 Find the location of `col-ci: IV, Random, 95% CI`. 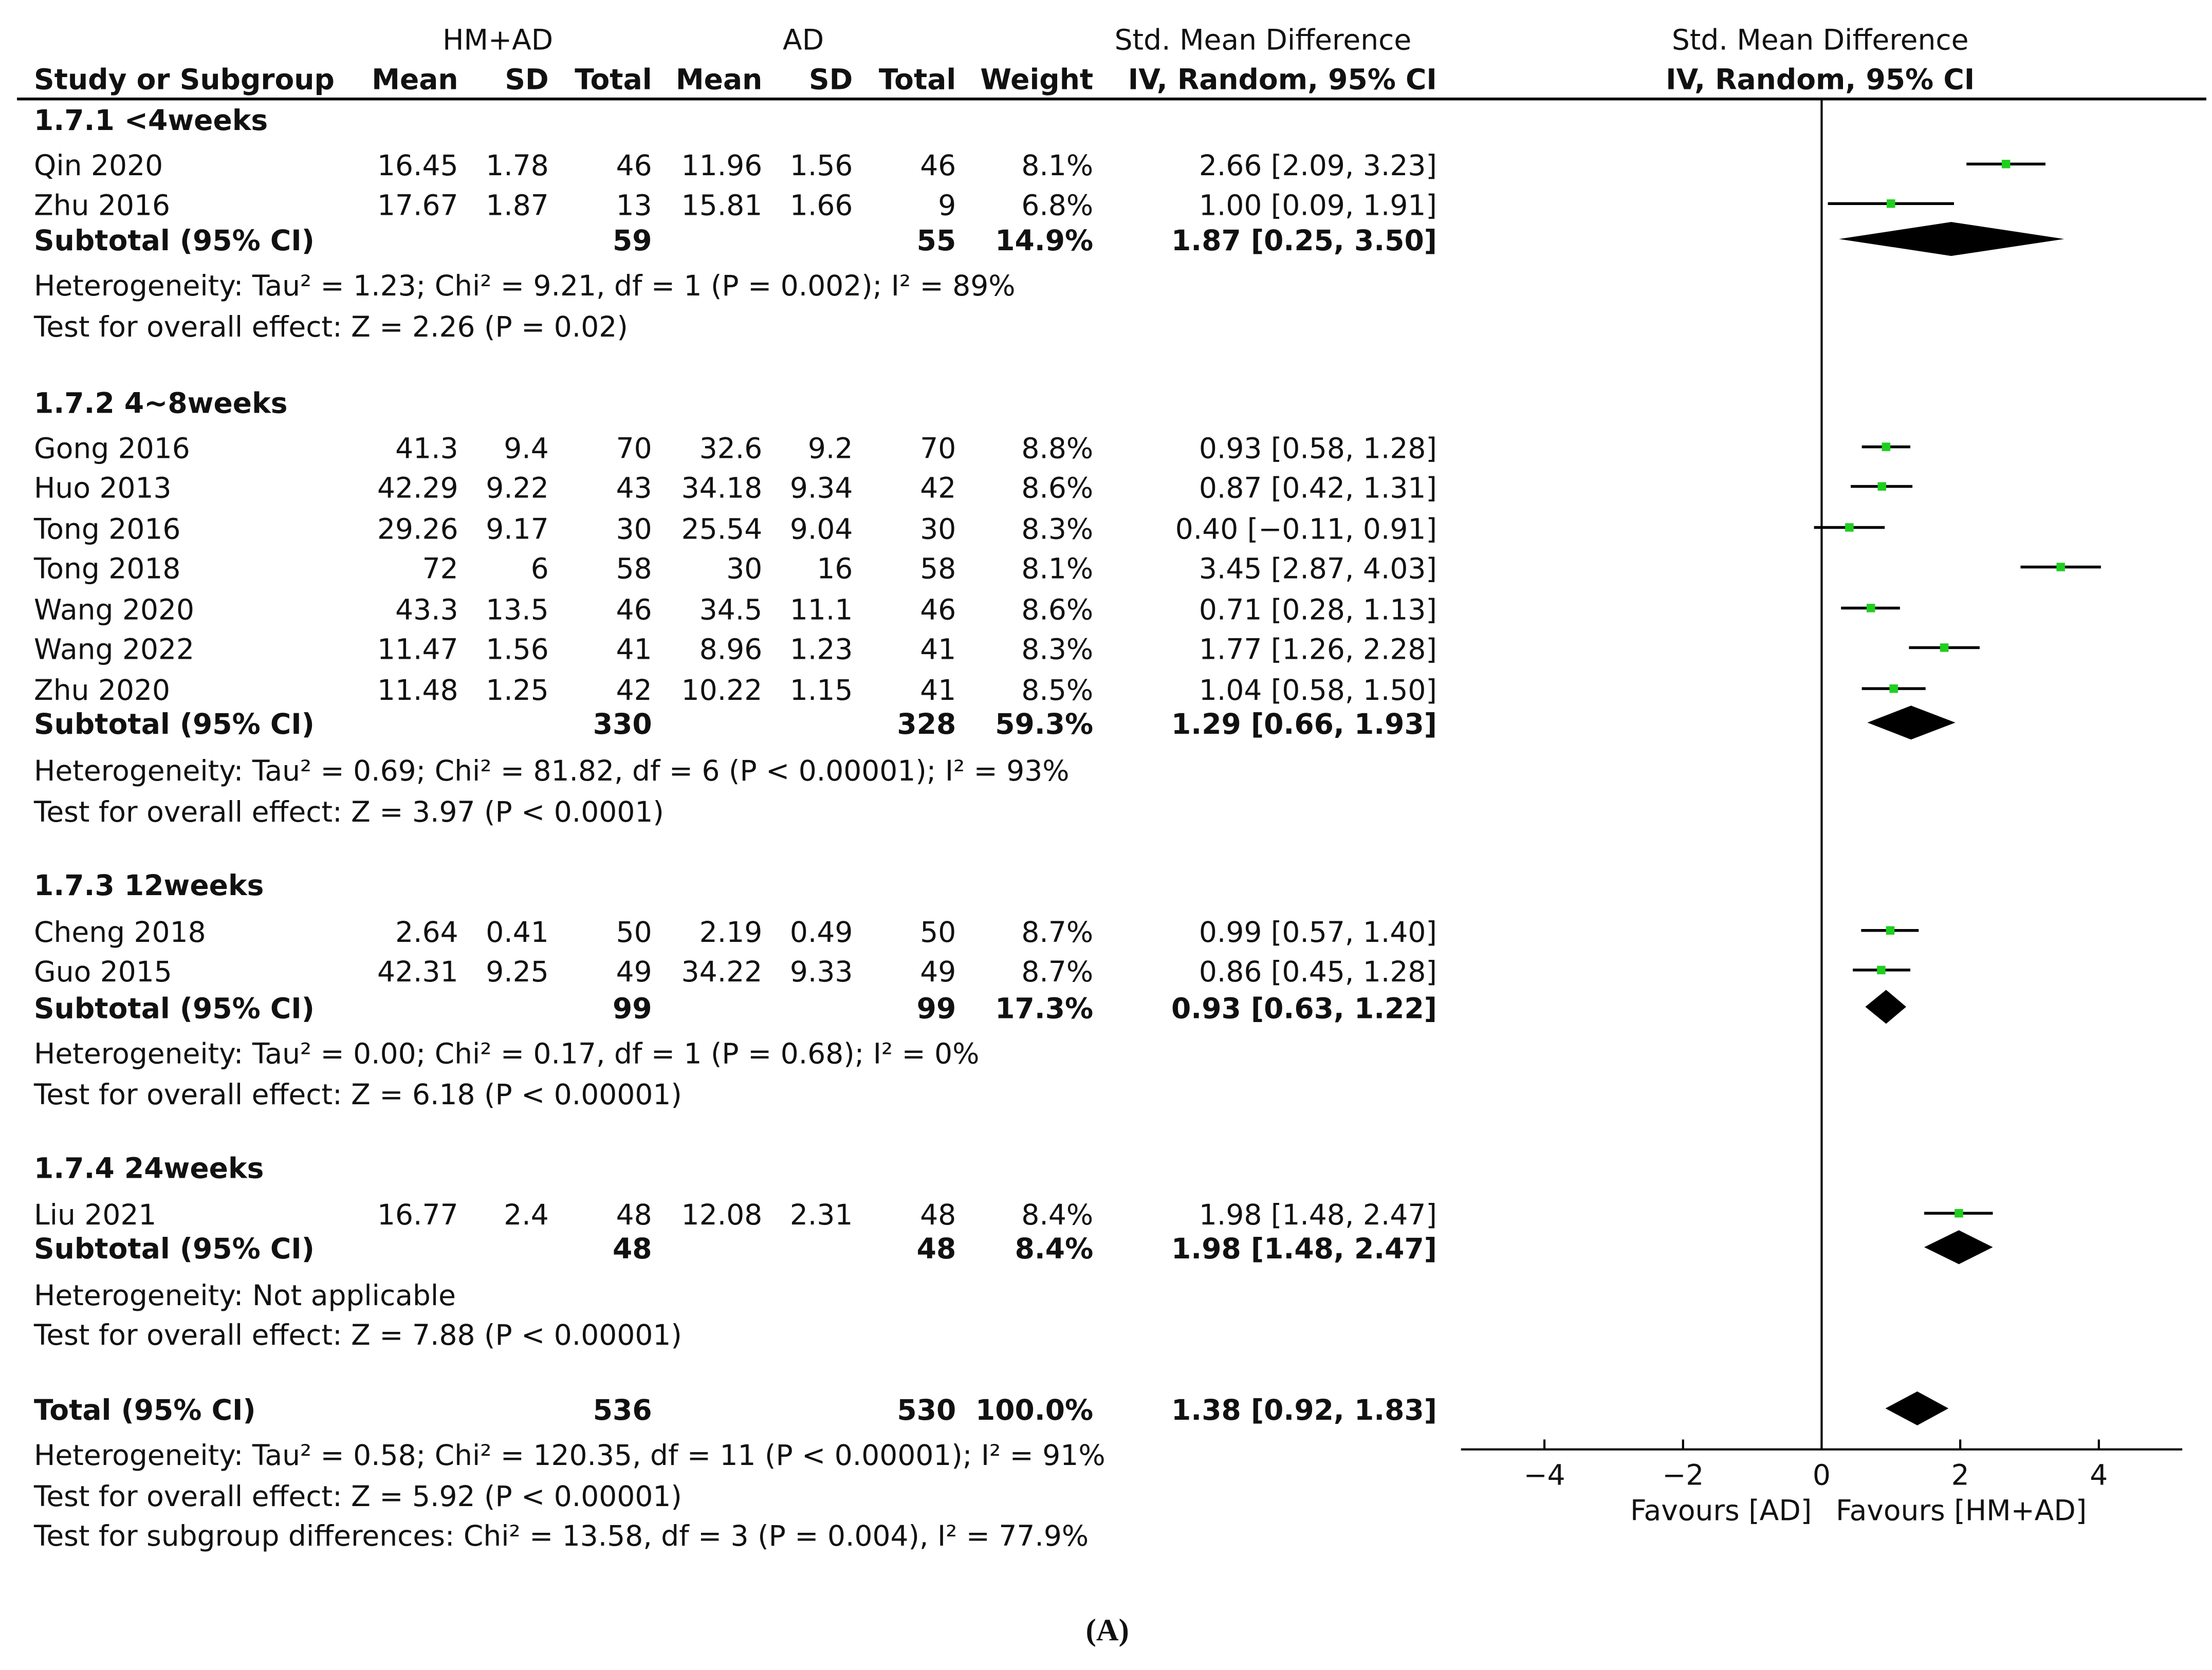

col-ci: IV, Random, 95% CI is located at coordinates (1282, 79).